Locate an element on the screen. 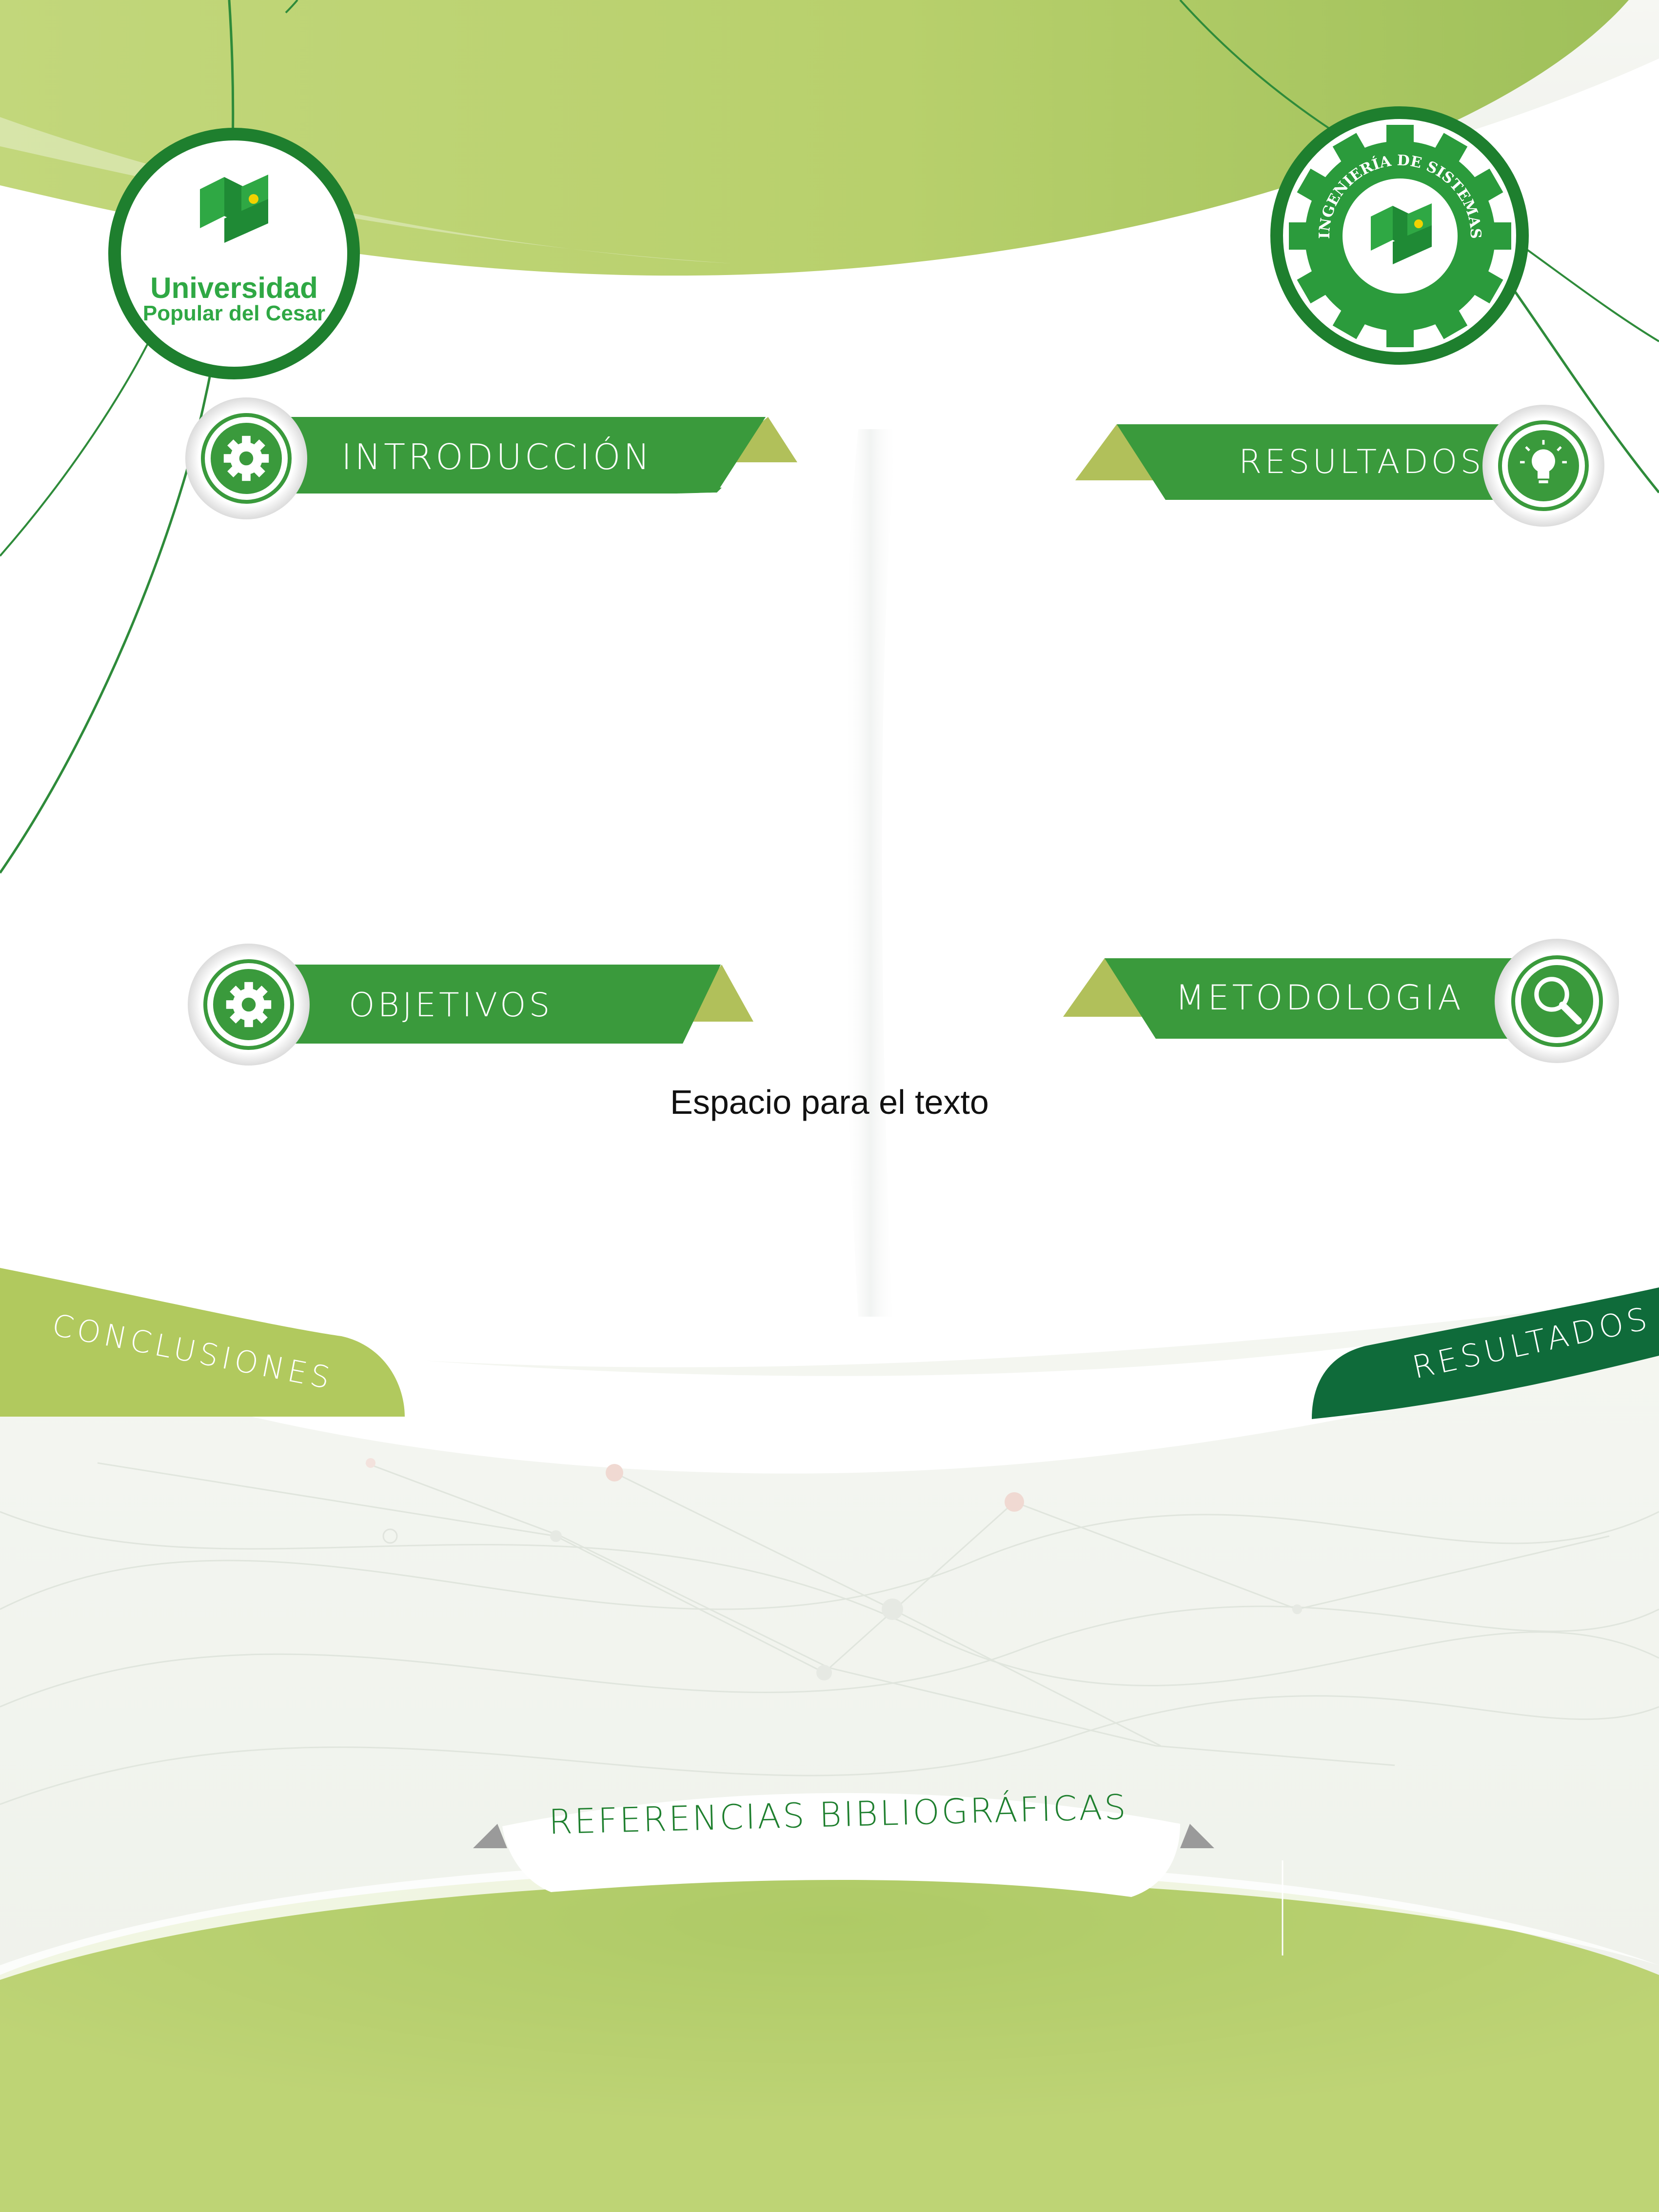 The width and height of the screenshot is (1659, 2212). metodologia-icon-disc is located at coordinates (1557, 1001).